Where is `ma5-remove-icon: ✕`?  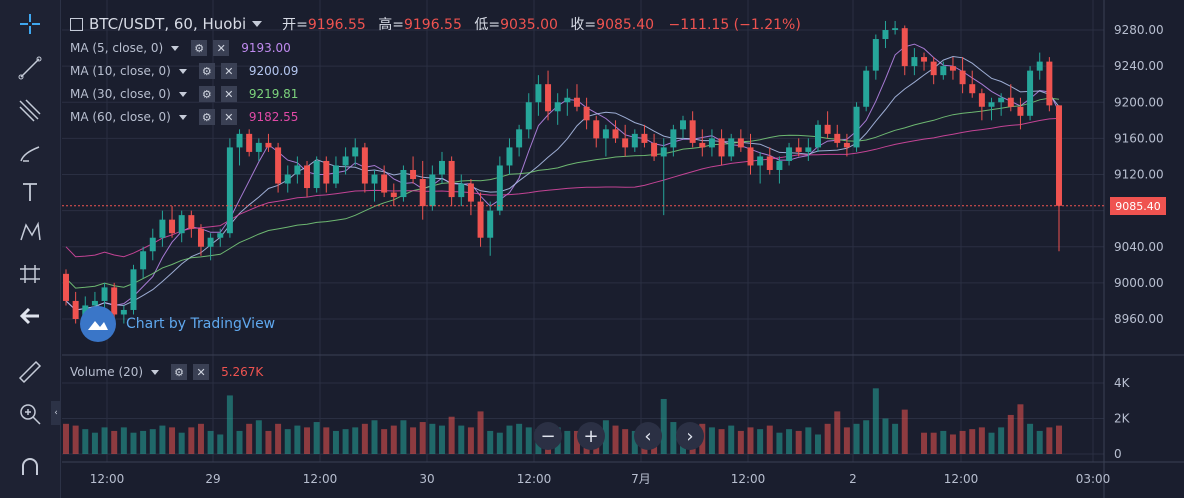
ma5-remove-icon: ✕ is located at coordinates (221, 48).